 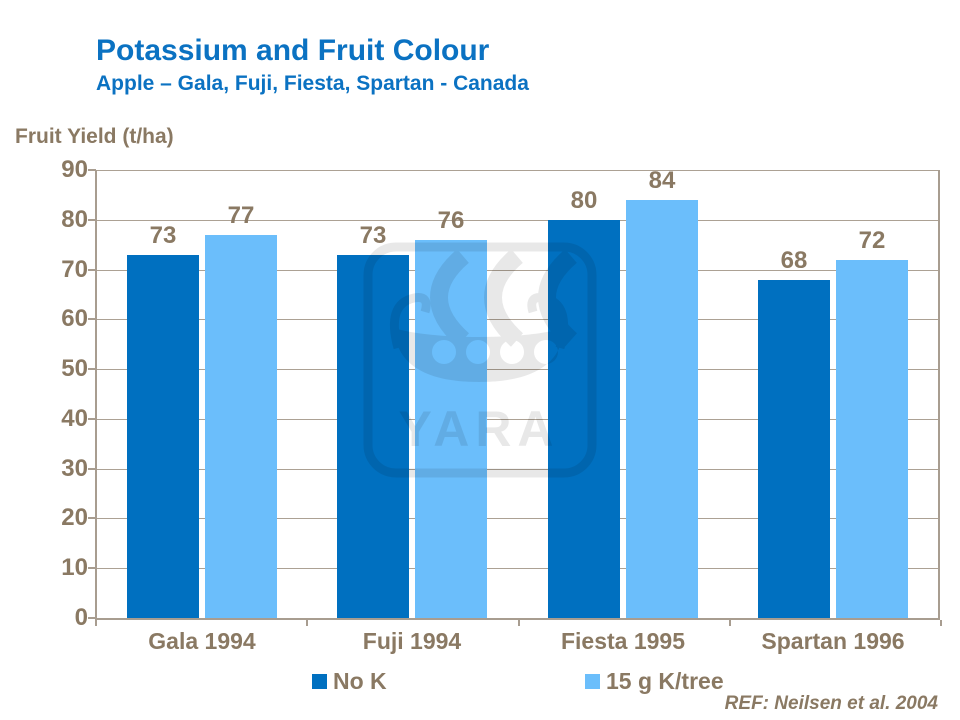 I want to click on y-tick-label-60: 60, so click(x=74, y=318).